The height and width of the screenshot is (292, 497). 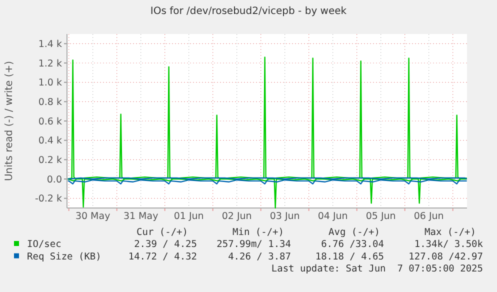 What do you see at coordinates (50, 102) in the screenshot?
I see `y-tick-label: 0.8 k` at bounding box center [50, 102].